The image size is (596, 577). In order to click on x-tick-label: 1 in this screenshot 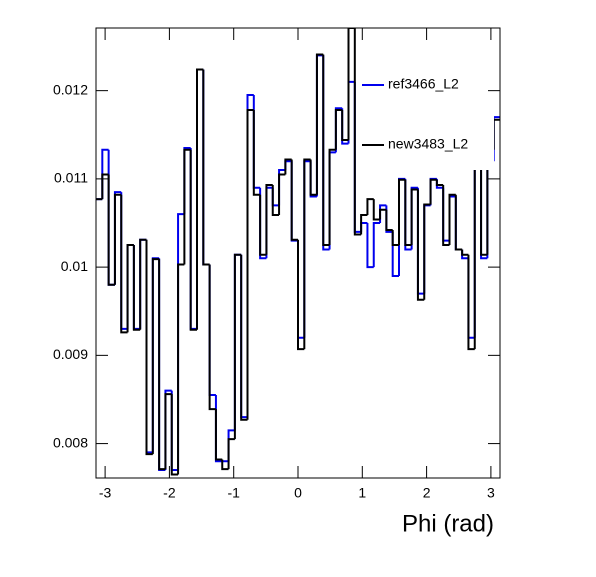, I will do `click(362, 493)`.